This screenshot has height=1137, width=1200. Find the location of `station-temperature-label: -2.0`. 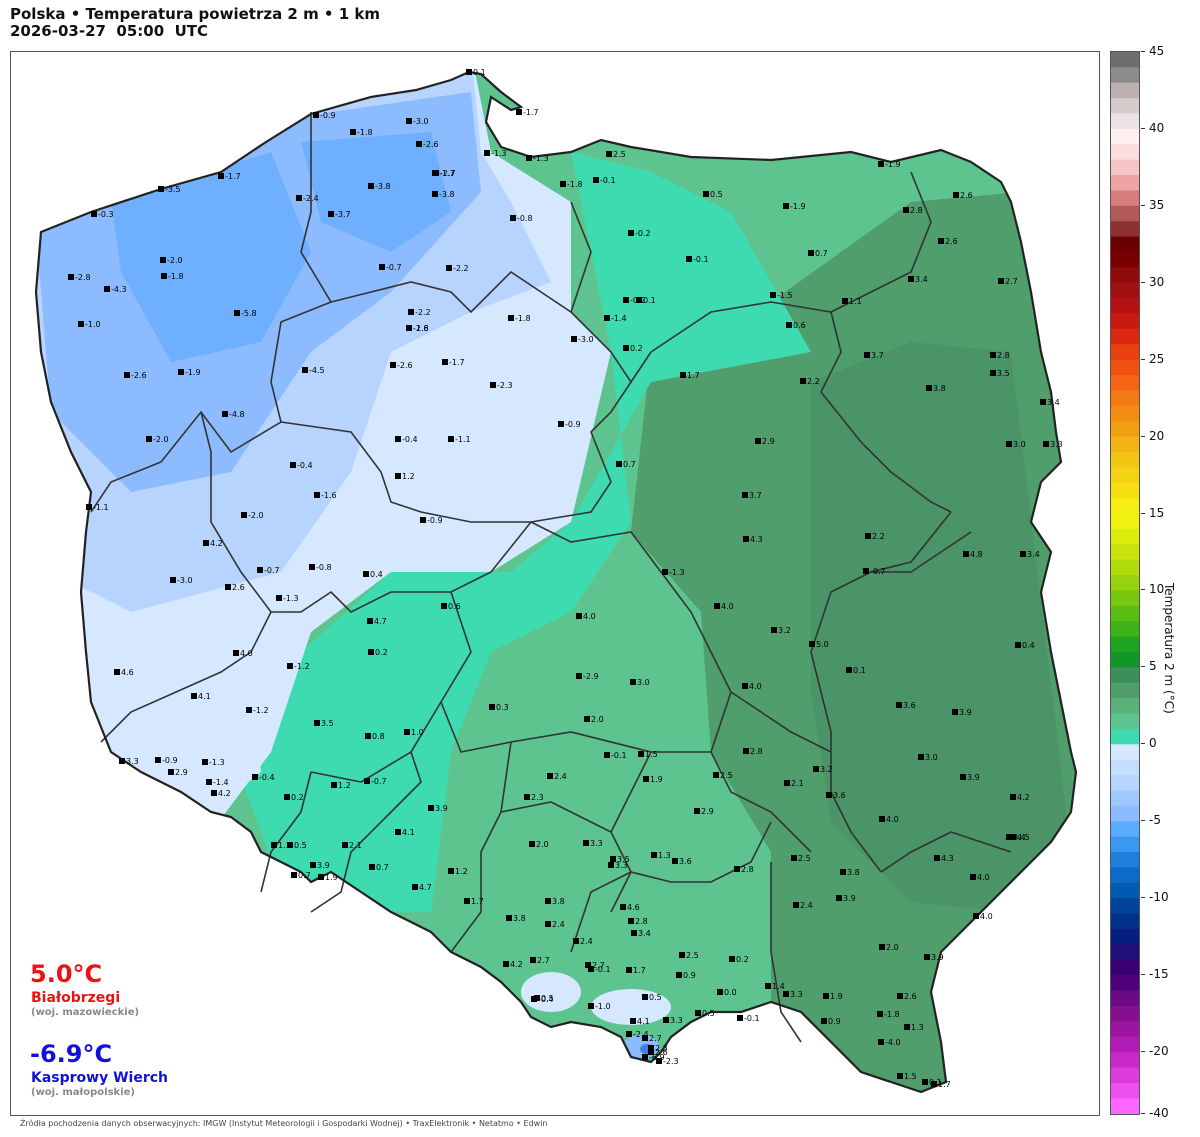

station-temperature-label: -2.0 is located at coordinates (256, 515).